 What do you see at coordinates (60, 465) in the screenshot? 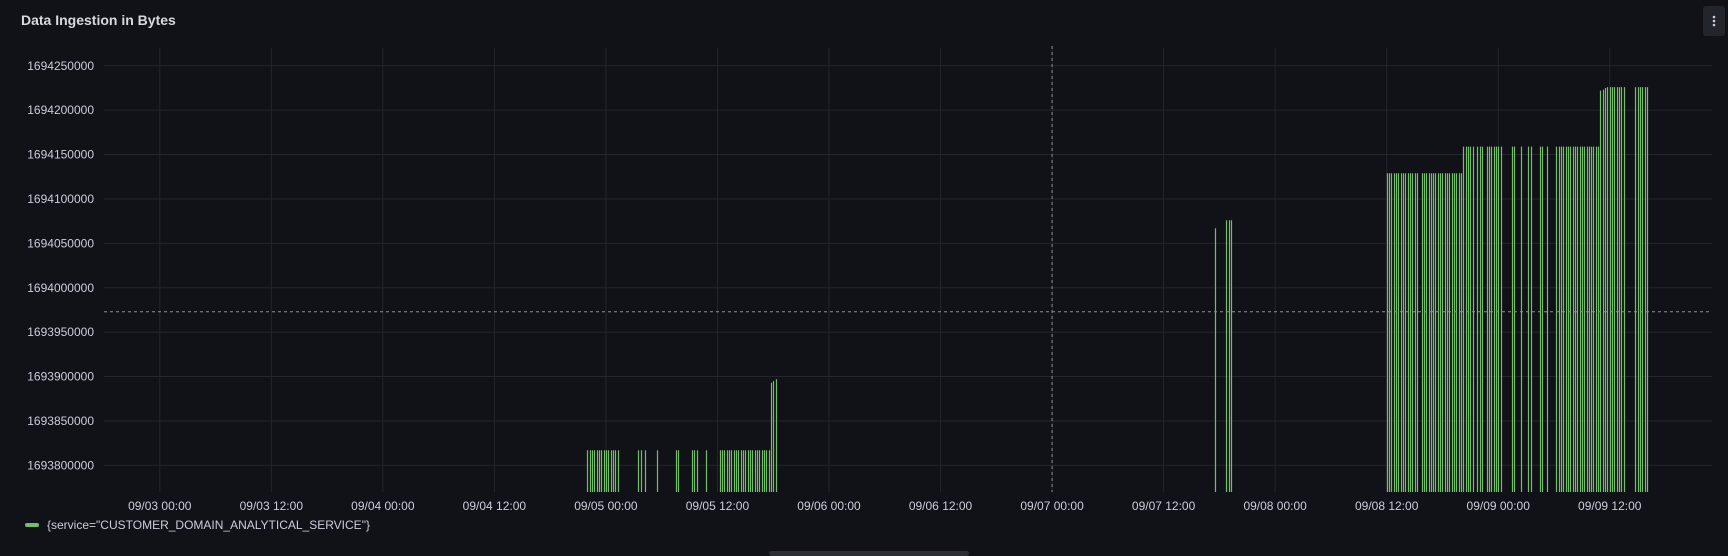
I see `y-tick-label: 1693800000` at bounding box center [60, 465].